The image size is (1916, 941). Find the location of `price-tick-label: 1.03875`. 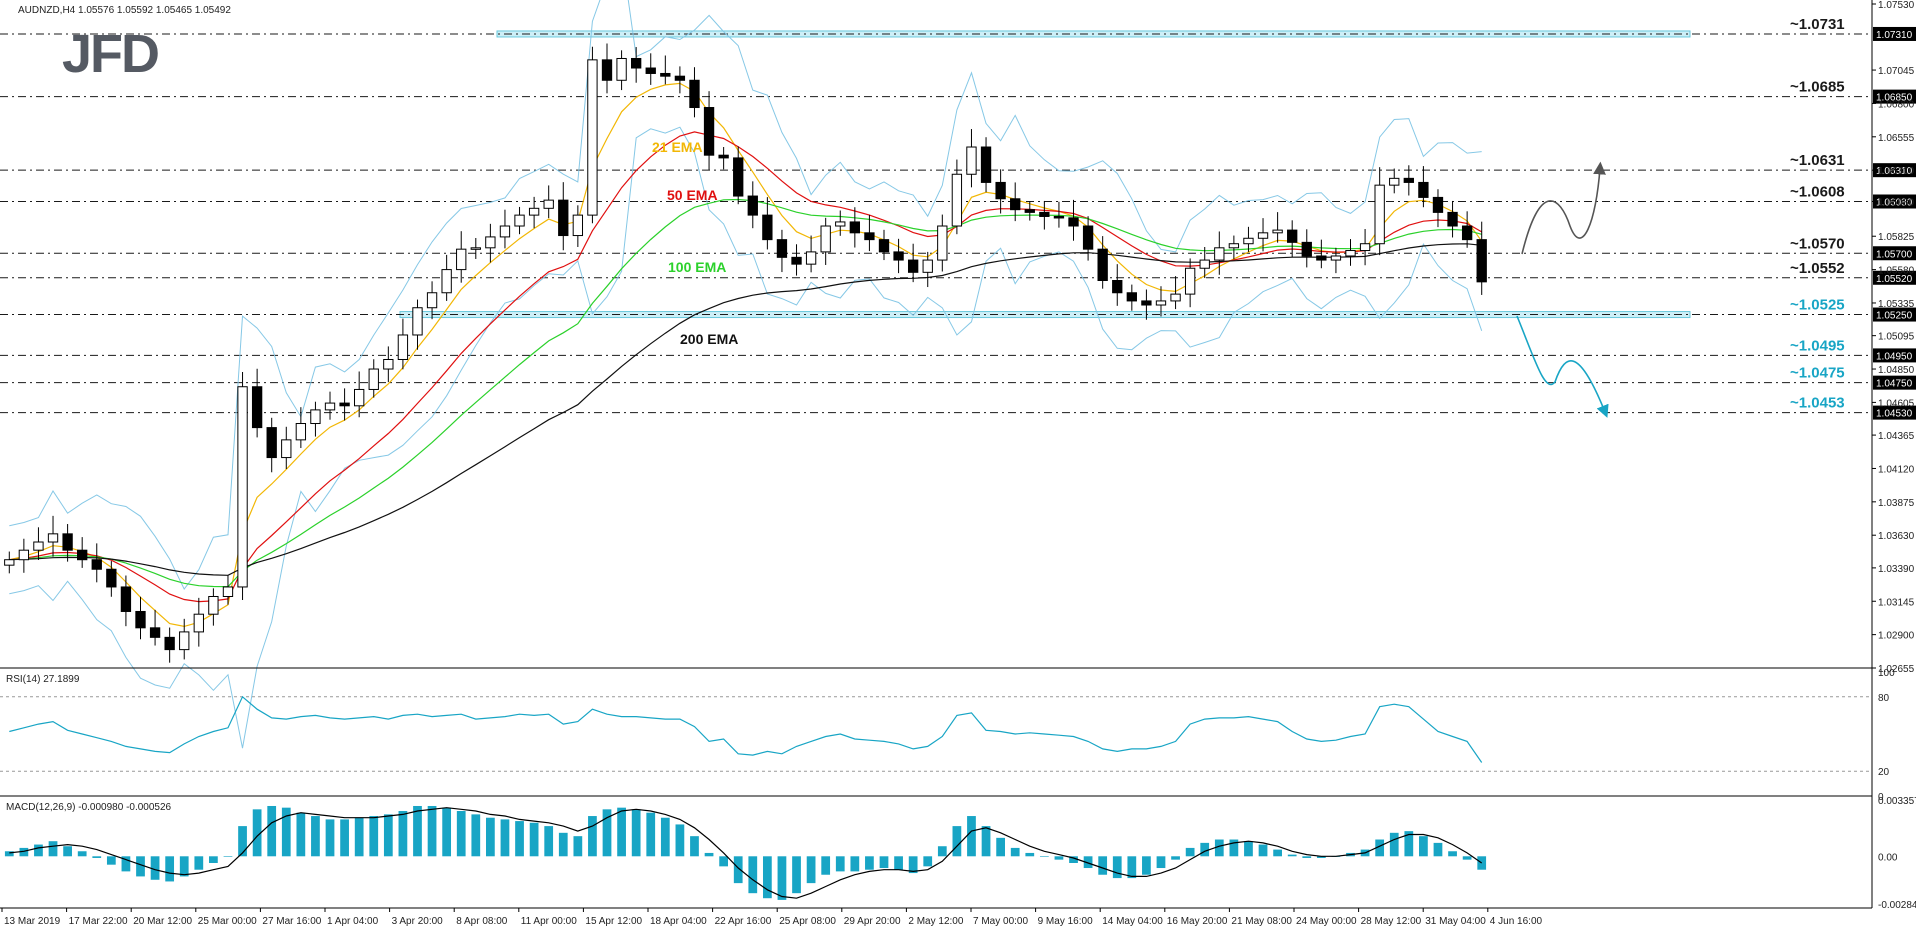

price-tick-label: 1.03875 is located at coordinates (1896, 503).